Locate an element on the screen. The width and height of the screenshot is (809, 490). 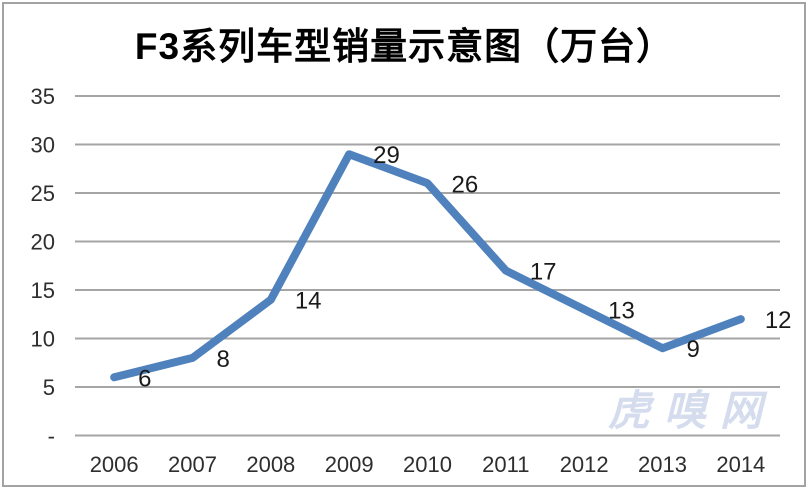
y-tick-label: - is located at coordinates (51, 436).